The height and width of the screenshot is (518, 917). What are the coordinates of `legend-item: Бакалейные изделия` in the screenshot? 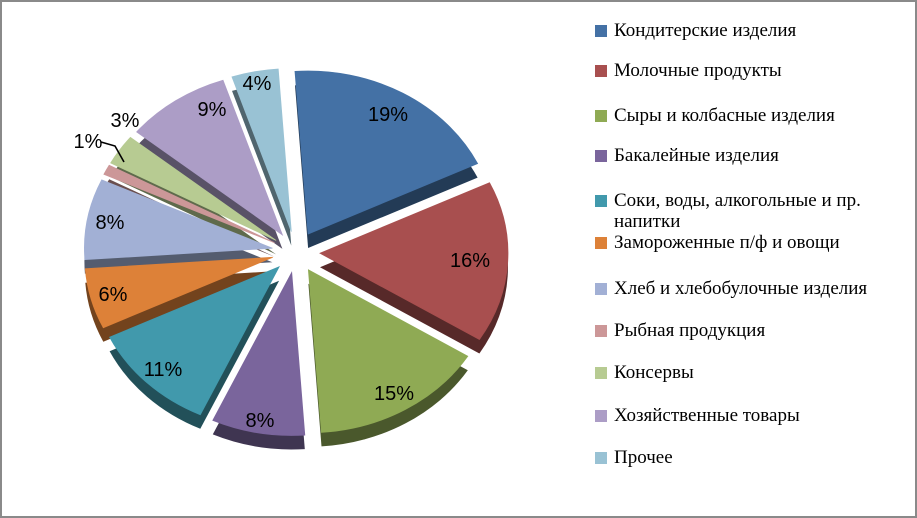 It's located at (745, 155).